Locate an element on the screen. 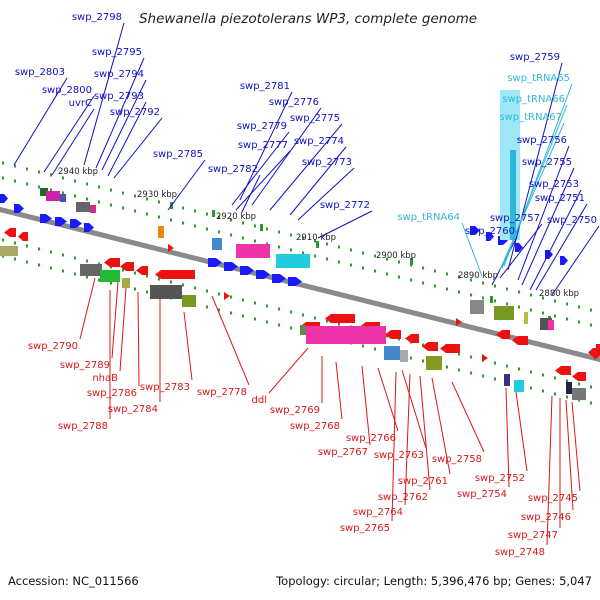  gene-label: swp_2776 is located at coordinates (294, 102).